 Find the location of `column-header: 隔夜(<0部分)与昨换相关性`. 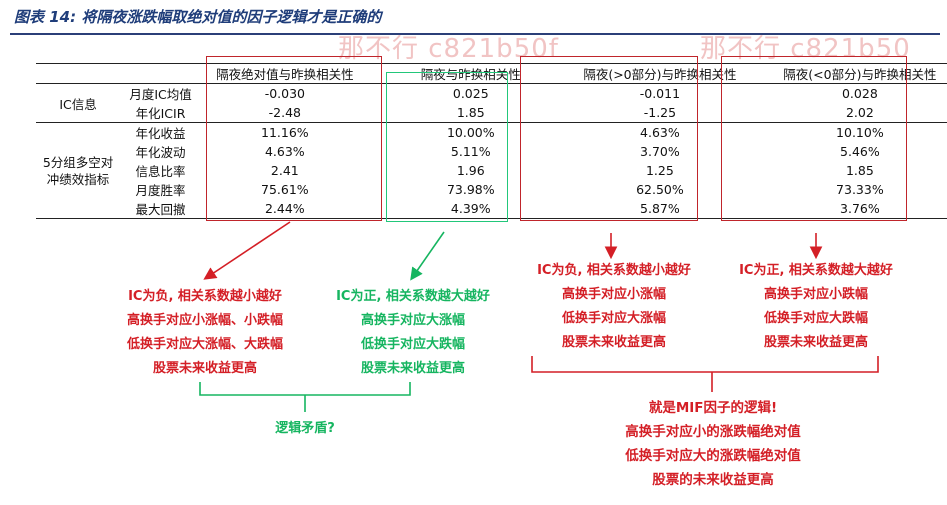

column-header: 隔夜(<0部分)与昨换相关性 is located at coordinates (859, 73).